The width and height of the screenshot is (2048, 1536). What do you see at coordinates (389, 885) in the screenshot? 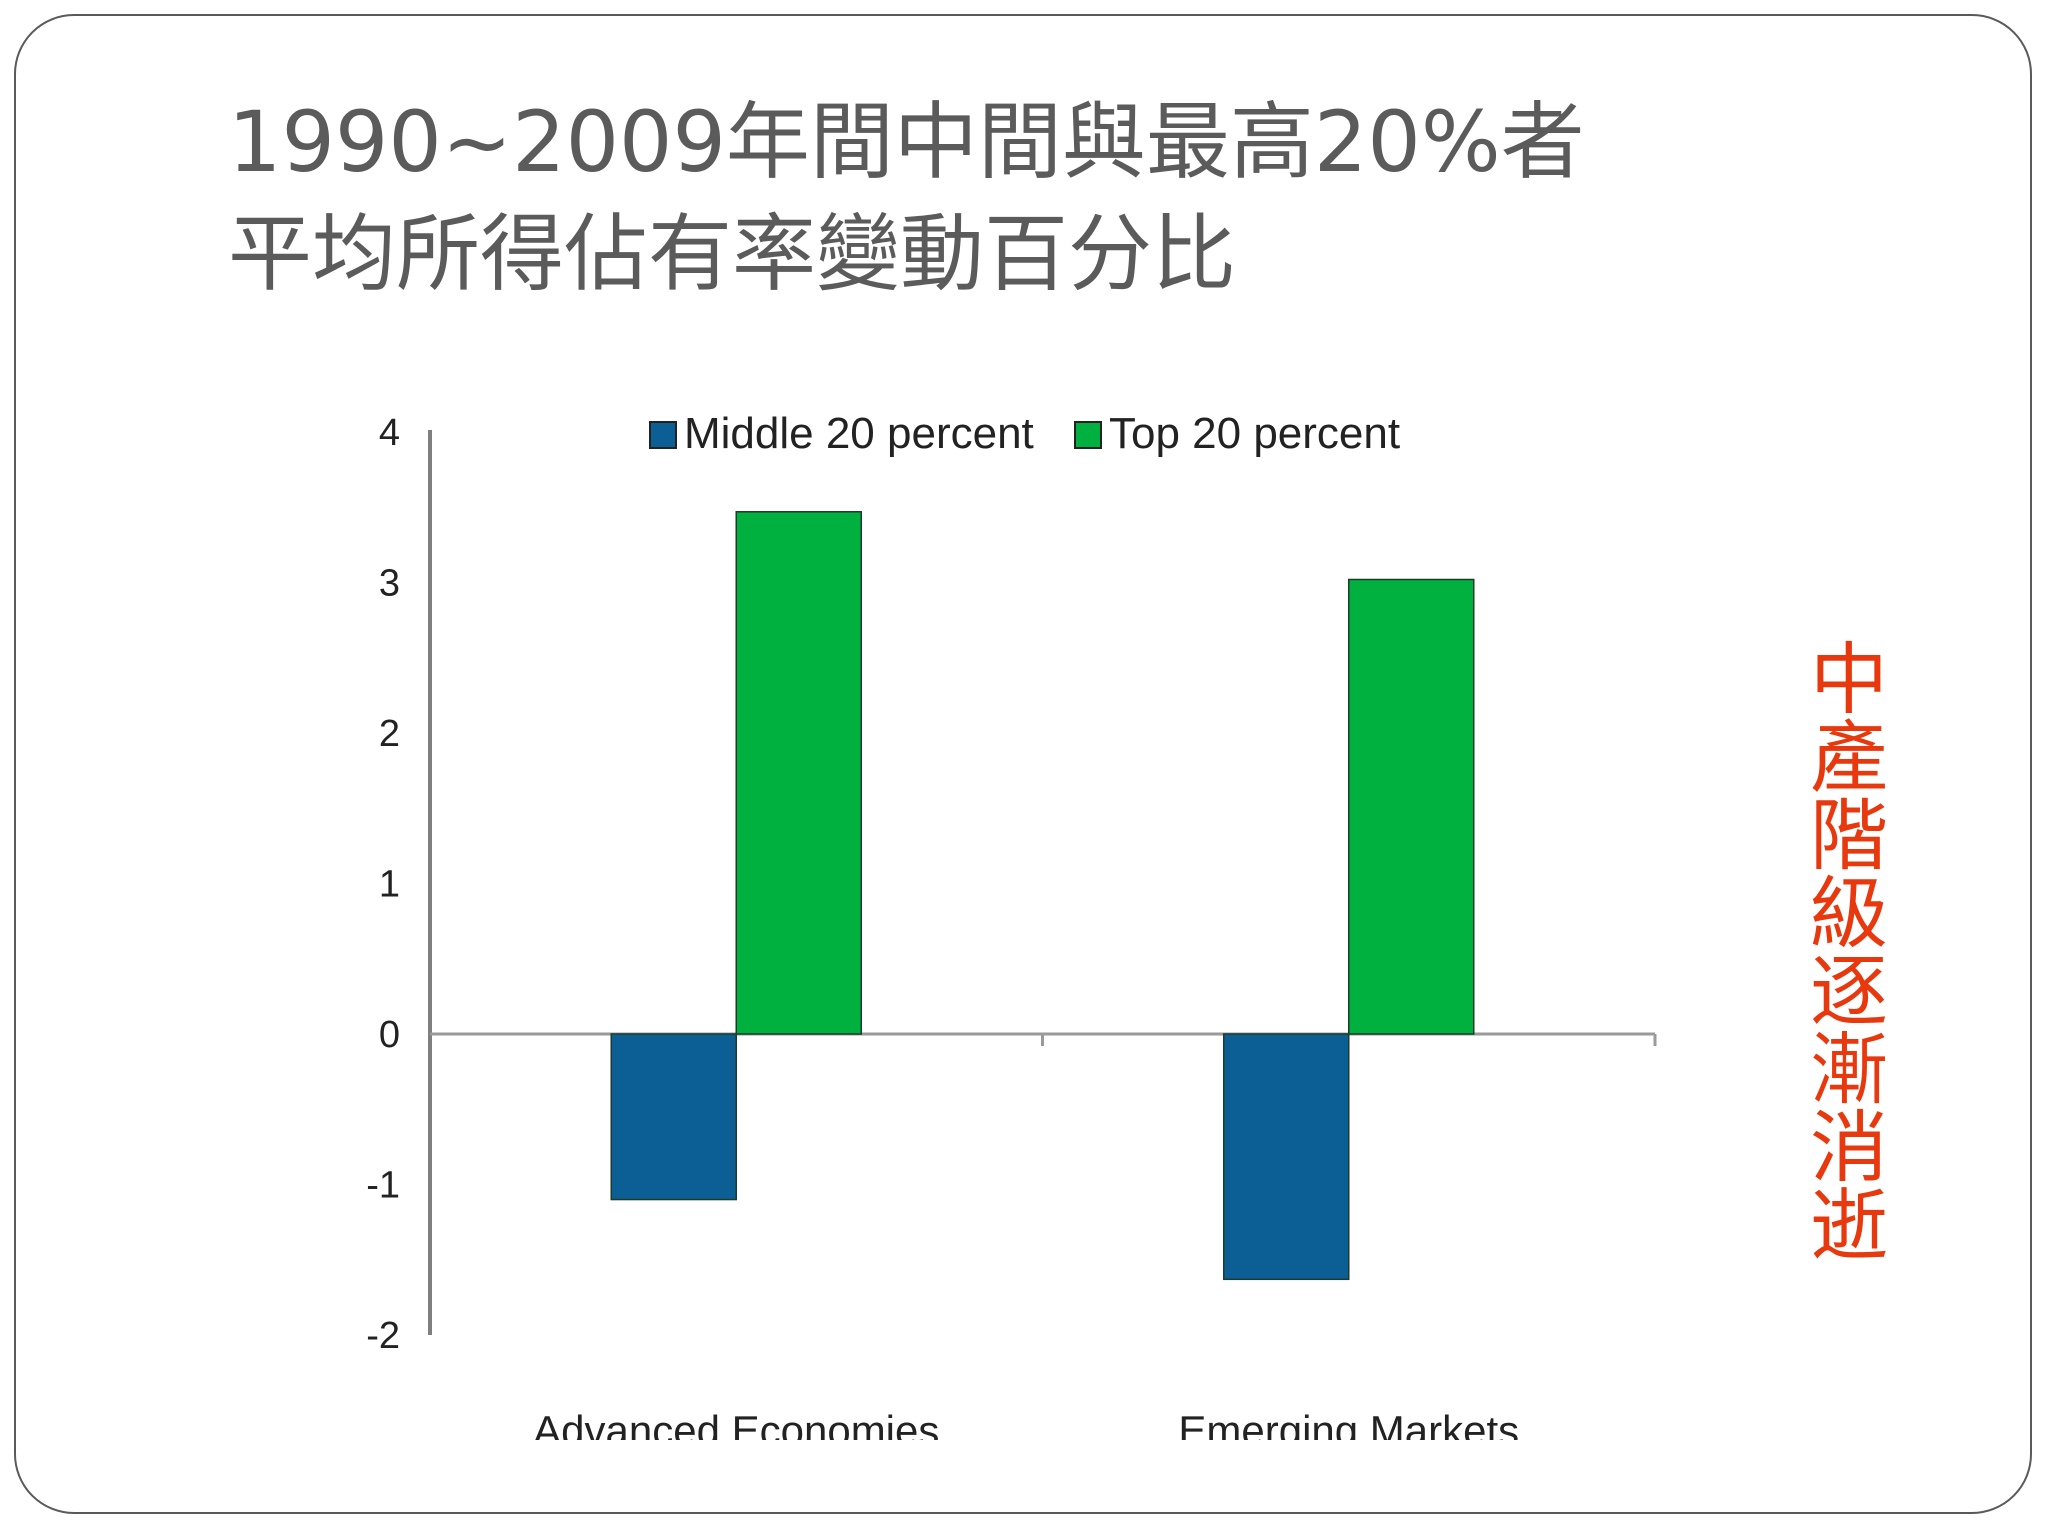
I see `y-tick-label: 1` at bounding box center [389, 885].